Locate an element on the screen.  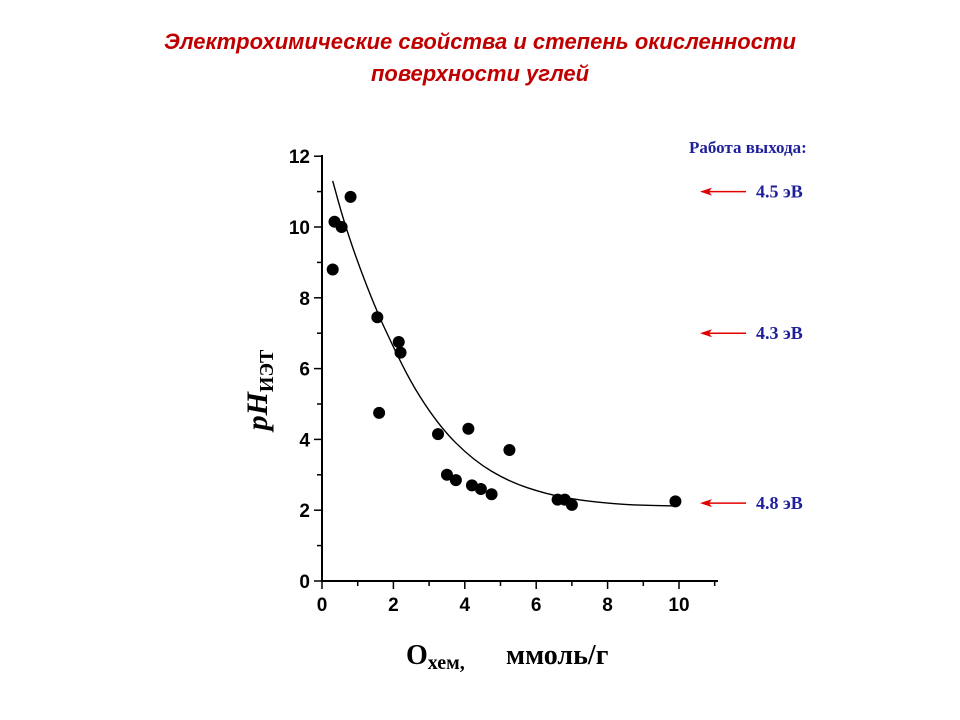
work-function-label: 4.8 эВ is located at coordinates (779, 503).